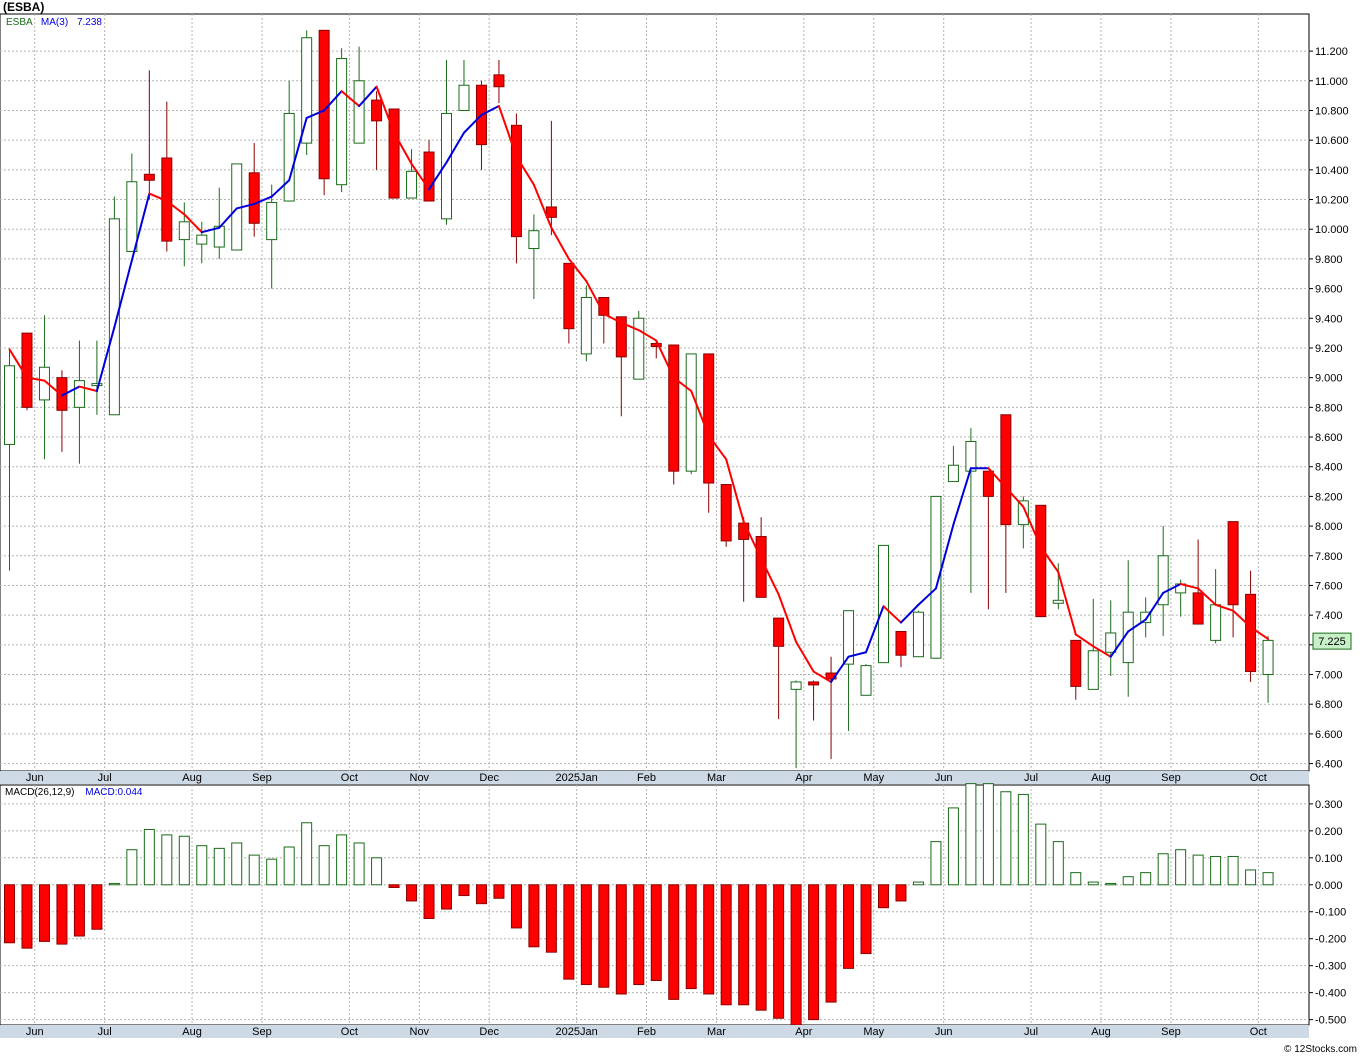 The width and height of the screenshot is (1360, 1056). What do you see at coordinates (1330, 1021) in the screenshot?
I see `macd-tick-label: -0.500` at bounding box center [1330, 1021].